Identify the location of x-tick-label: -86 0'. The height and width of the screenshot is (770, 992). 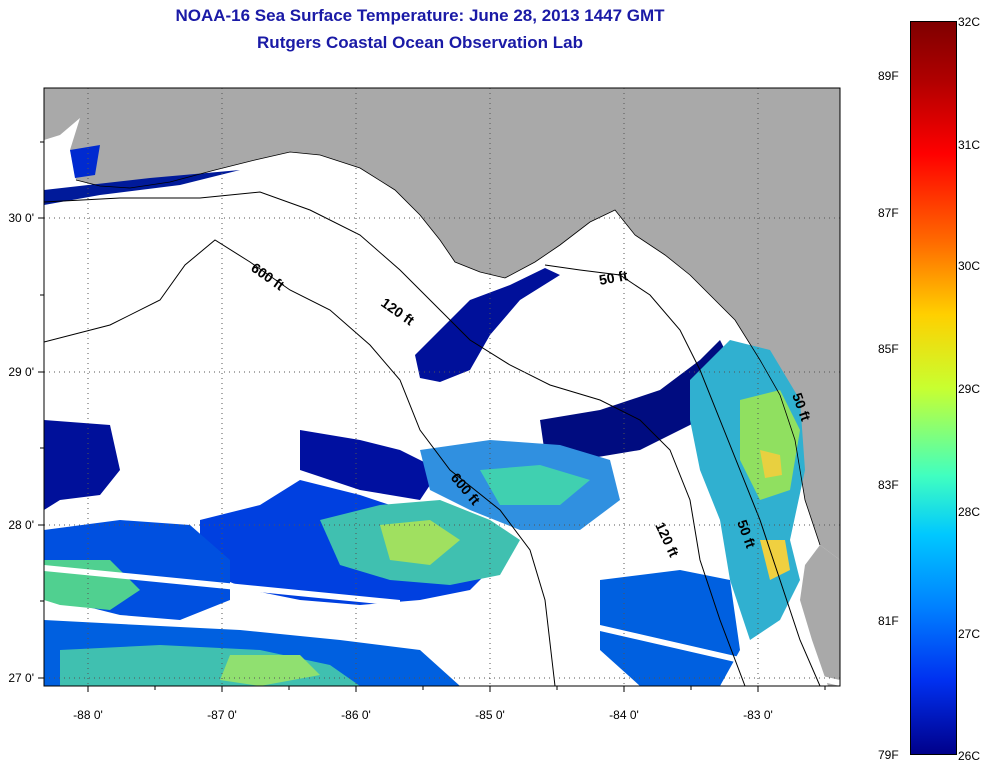
(356, 715).